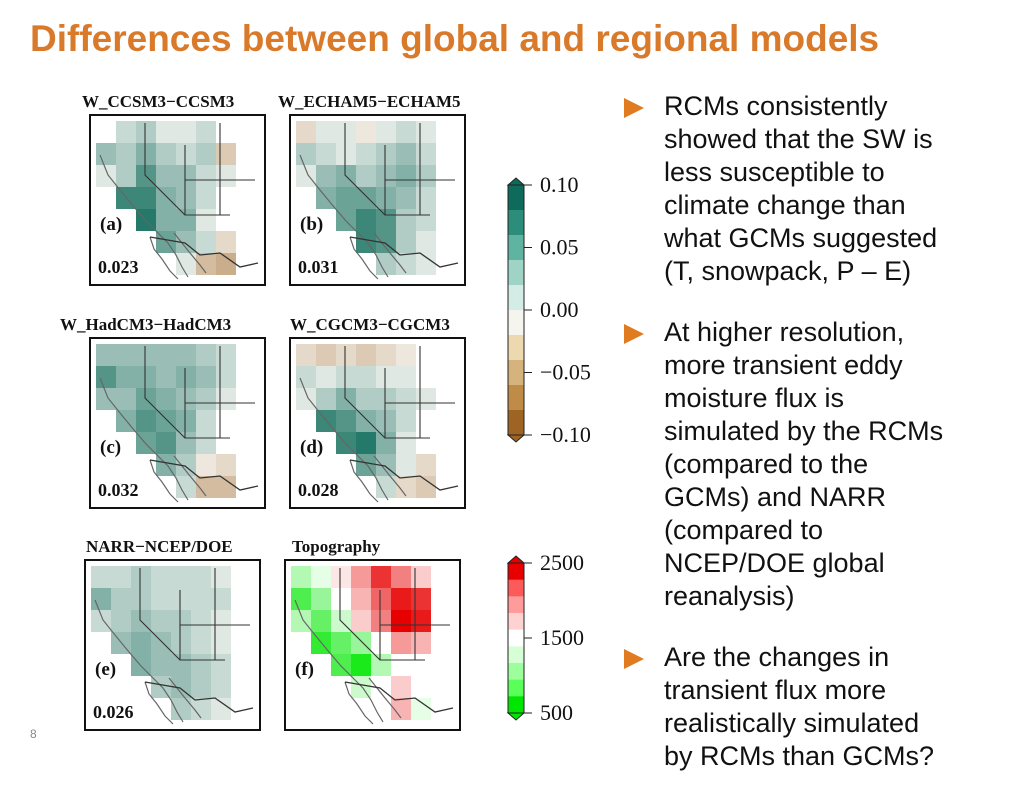  What do you see at coordinates (159, 546) in the screenshot?
I see `panel-header: NARR−NCEP/DOE` at bounding box center [159, 546].